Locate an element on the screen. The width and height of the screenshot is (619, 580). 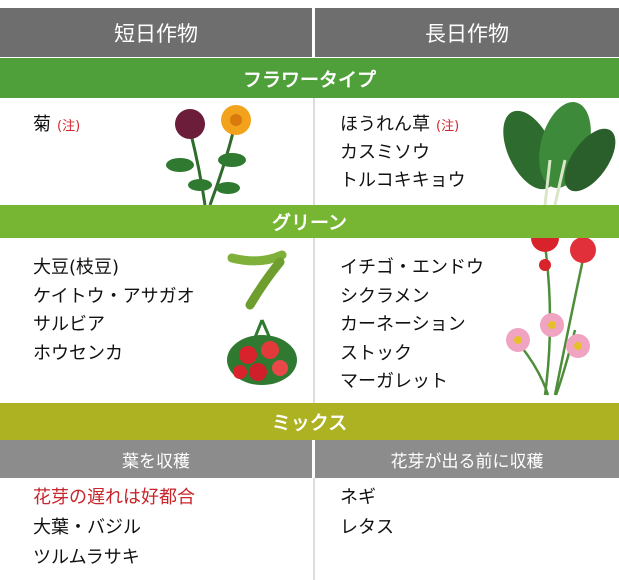
salvia-illustration is located at coordinates (262, 352).